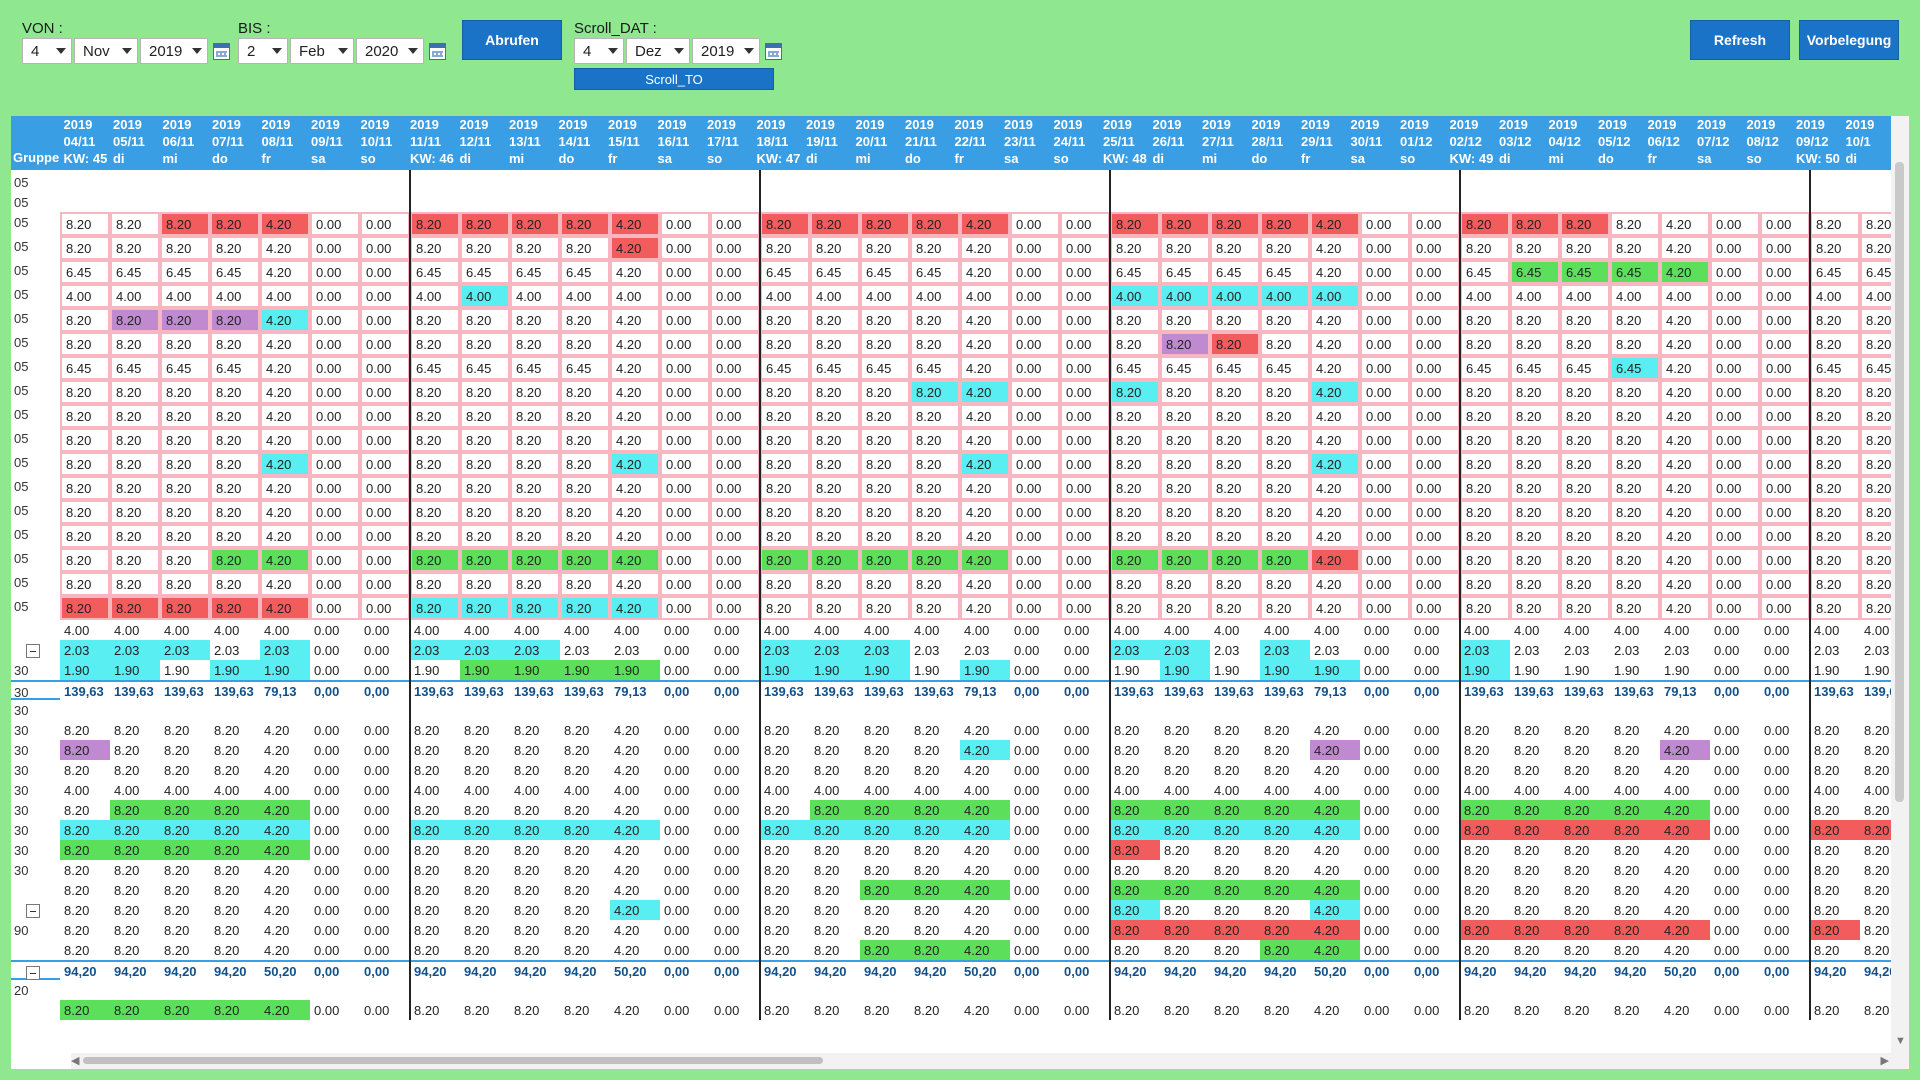 This screenshot has width=1920, height=1080. Describe the element at coordinates (185, 272) in the screenshot. I see `value-cell: 6.45` at that location.